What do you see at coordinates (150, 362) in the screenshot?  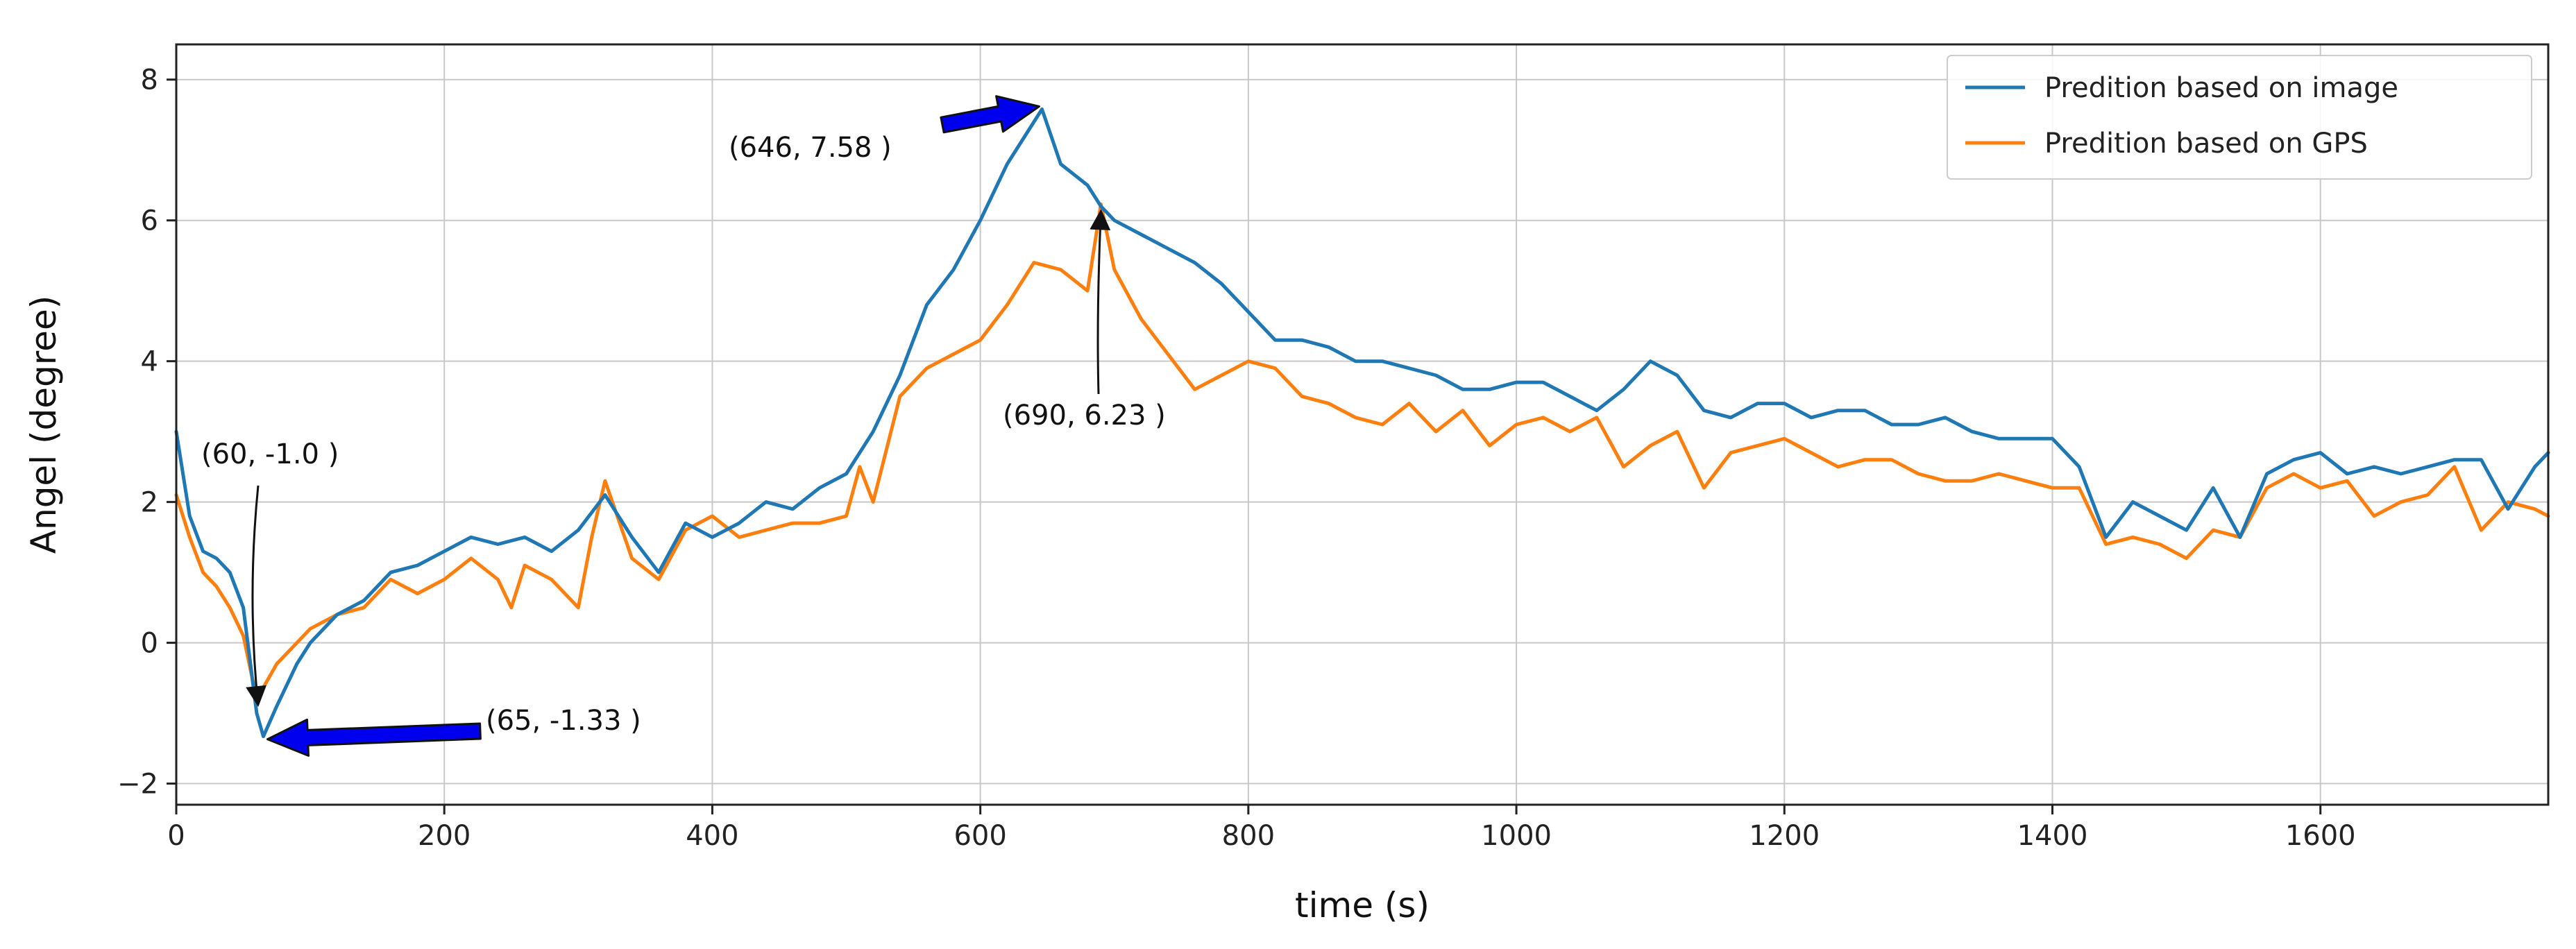 I see `y-tick-label-4: 4` at bounding box center [150, 362].